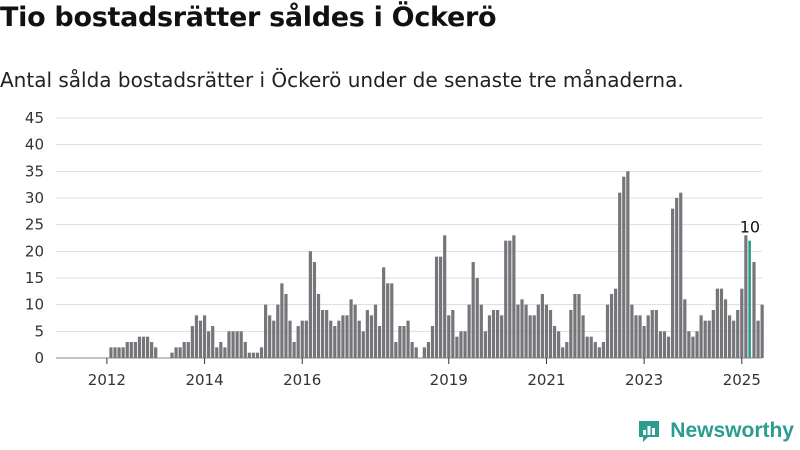 This screenshot has height=450, width=800. What do you see at coordinates (34, 225) in the screenshot?
I see `y-tick-label: 25` at bounding box center [34, 225].